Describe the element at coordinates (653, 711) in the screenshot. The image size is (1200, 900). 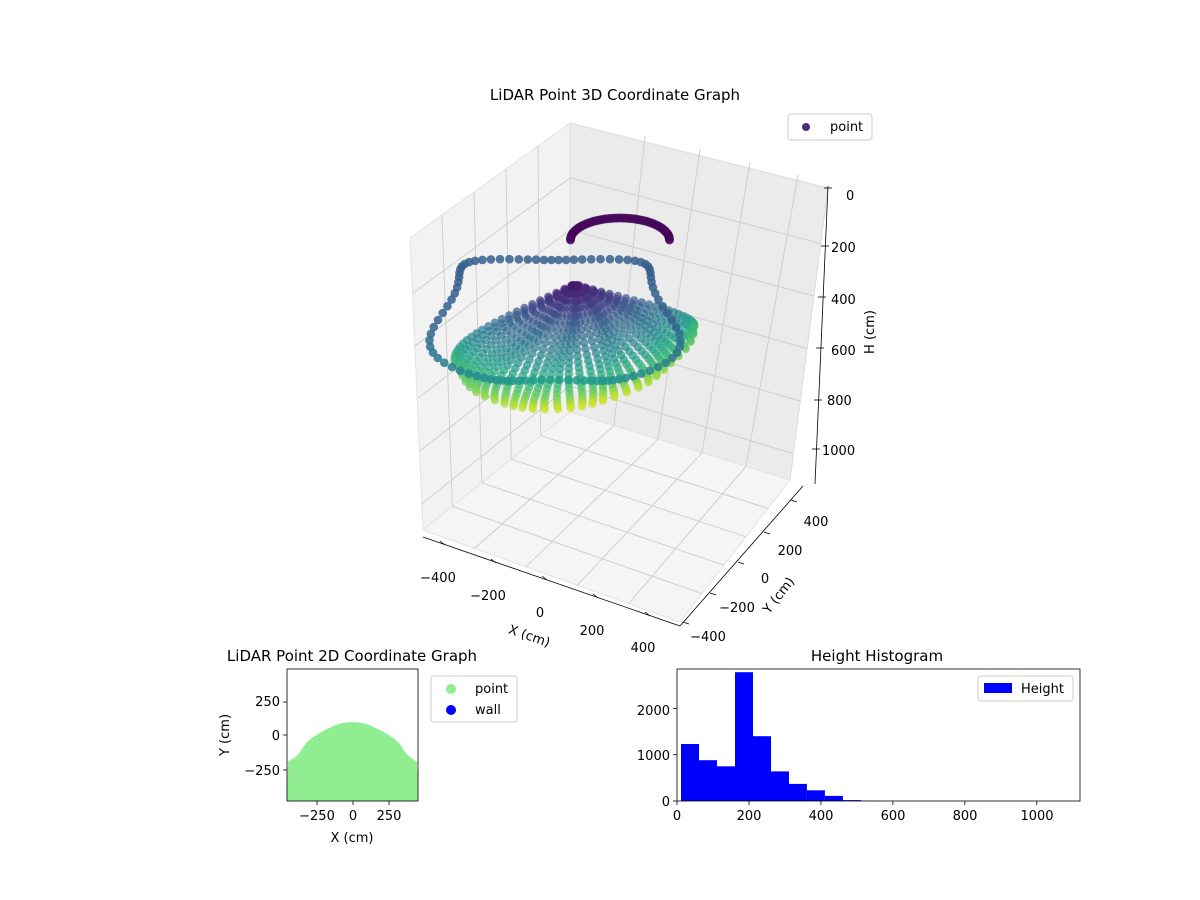
I see `y-tick-label: 2000` at that location.